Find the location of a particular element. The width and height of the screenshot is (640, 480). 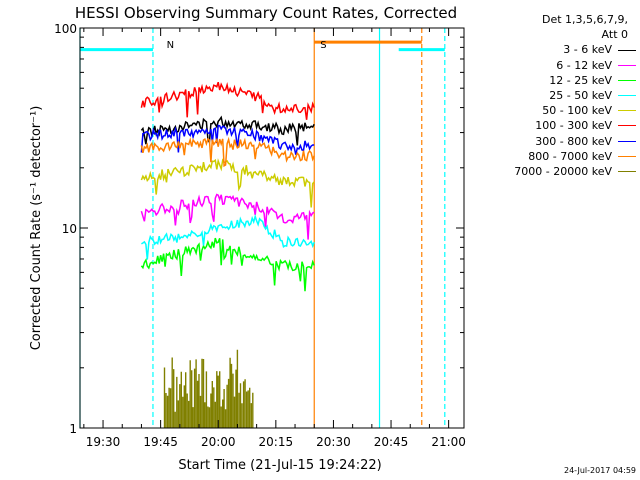

y-tick-label-1: 1 is located at coordinates (73, 429).